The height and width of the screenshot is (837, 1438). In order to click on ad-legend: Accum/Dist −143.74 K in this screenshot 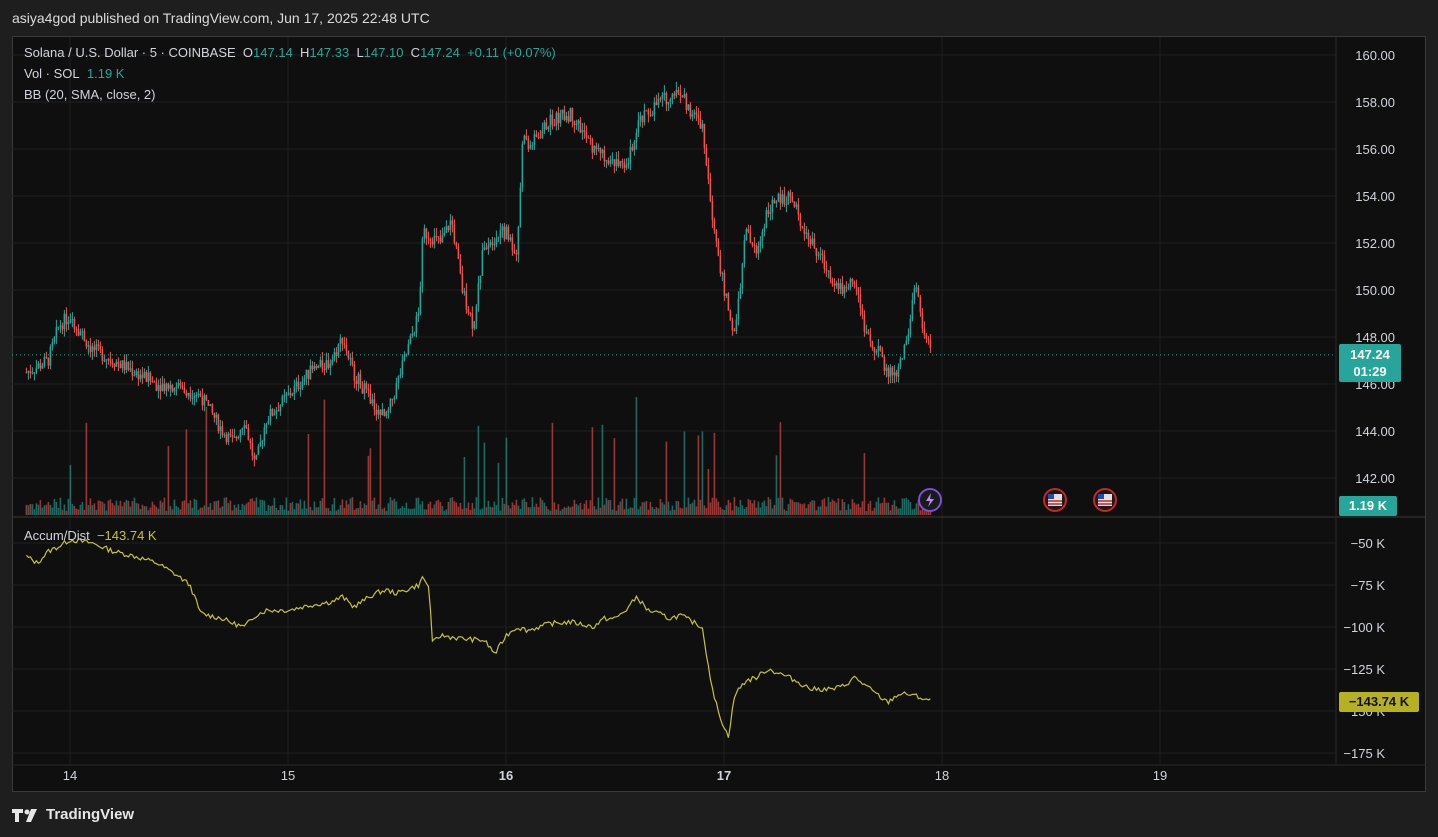, I will do `click(90, 535)`.